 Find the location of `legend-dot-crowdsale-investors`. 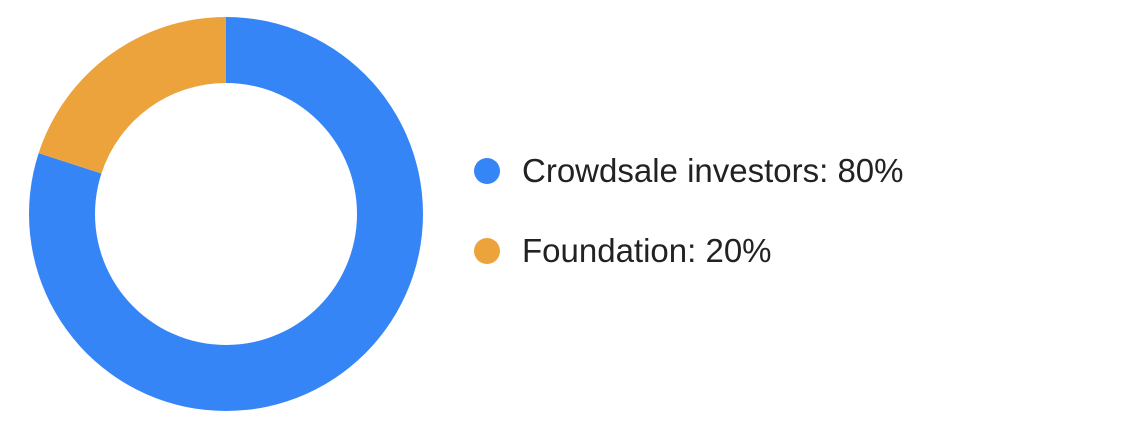

legend-dot-crowdsale-investors is located at coordinates (487, 171).